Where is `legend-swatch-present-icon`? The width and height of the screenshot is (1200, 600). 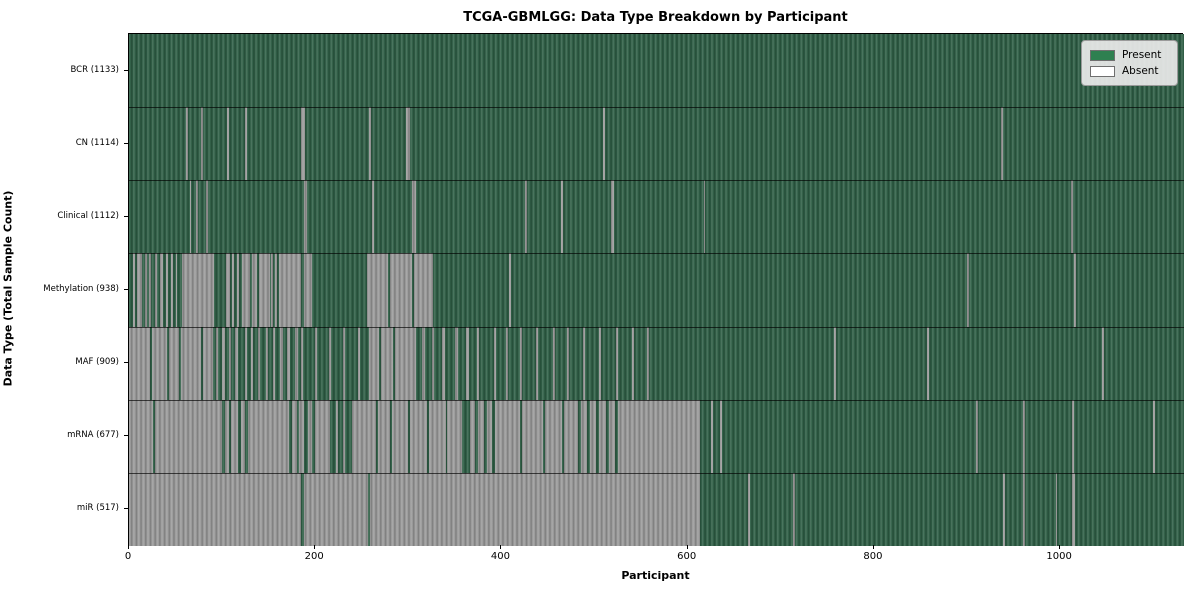 legend-swatch-present-icon is located at coordinates (1102, 55).